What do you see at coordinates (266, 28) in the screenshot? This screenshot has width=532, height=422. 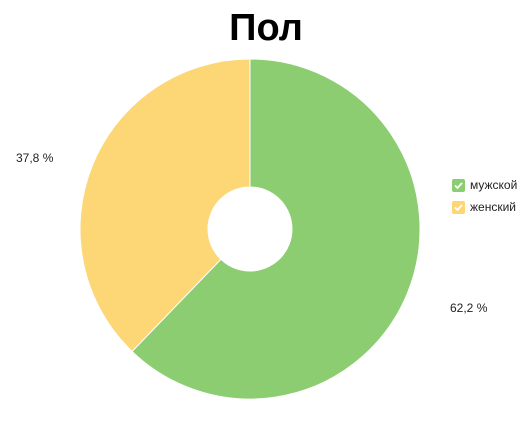 I see `chart-title: Пол` at bounding box center [266, 28].